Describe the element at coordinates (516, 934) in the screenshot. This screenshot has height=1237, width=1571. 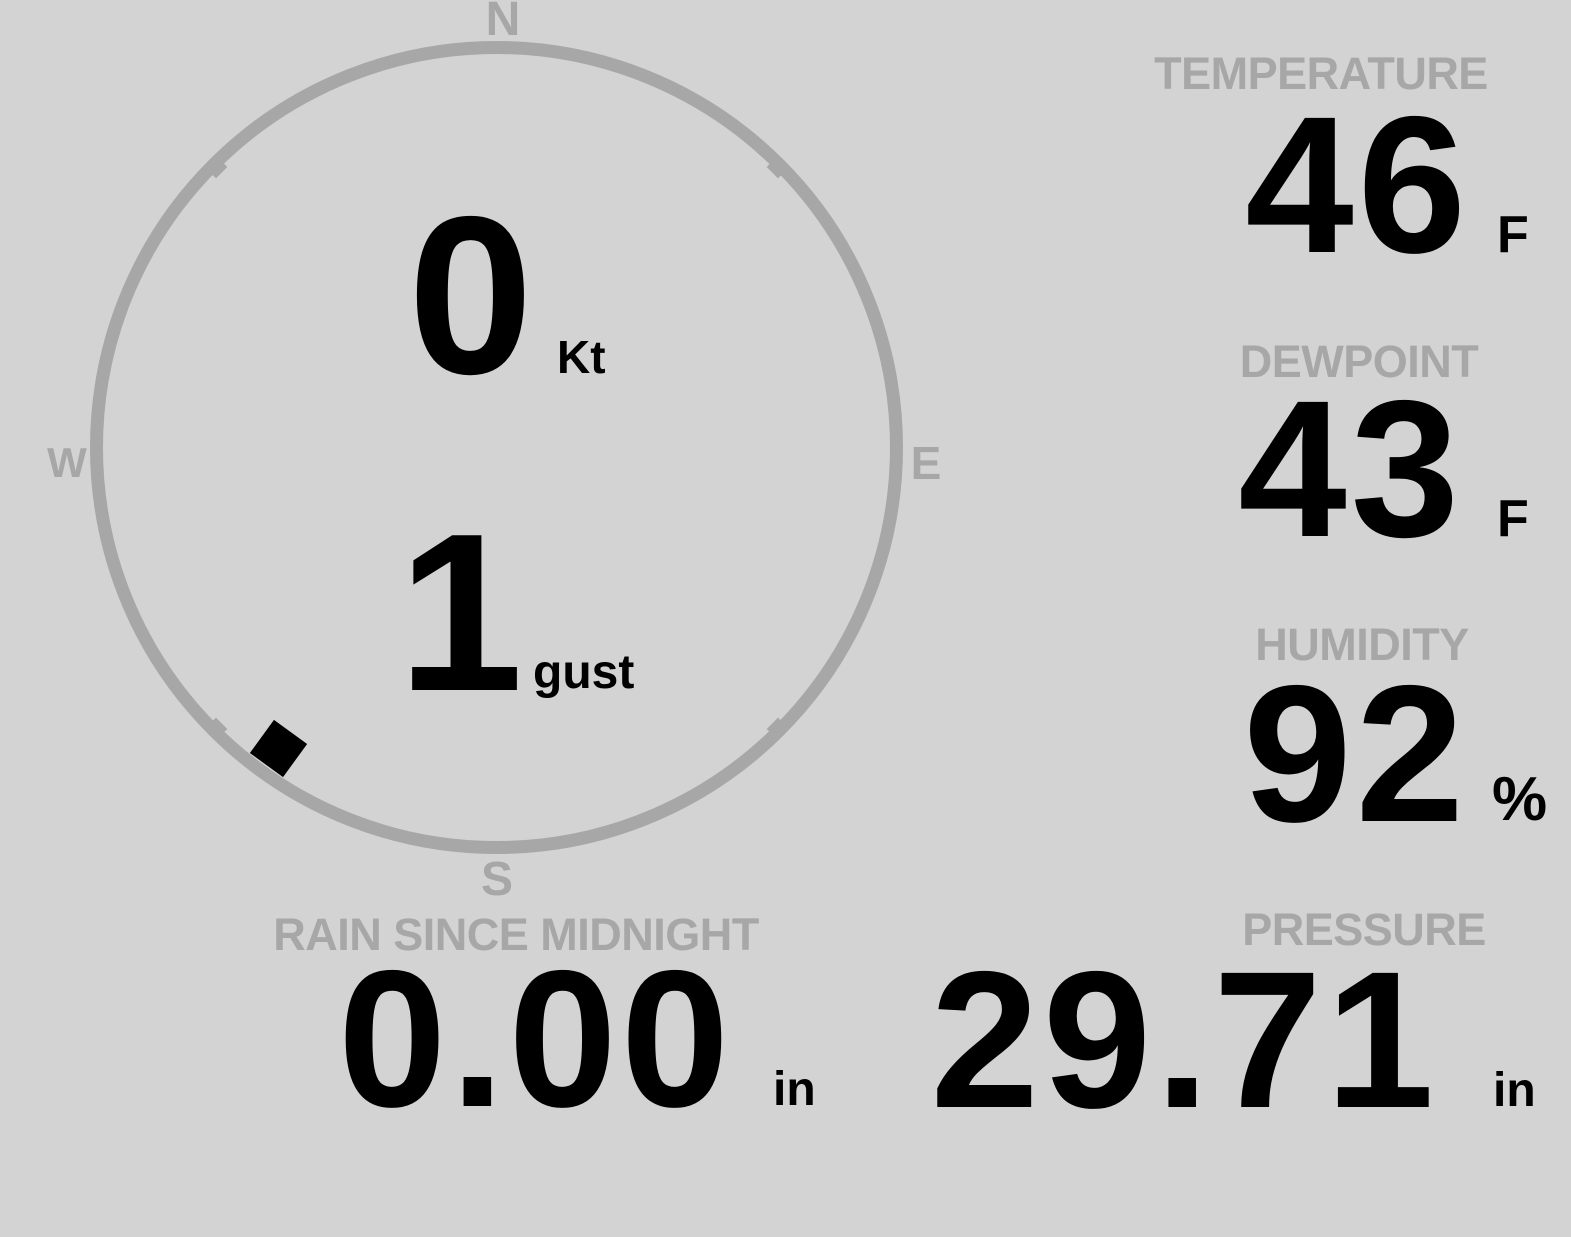
I see `rain-label: RAIN SINCE MIDNIGHT` at that location.